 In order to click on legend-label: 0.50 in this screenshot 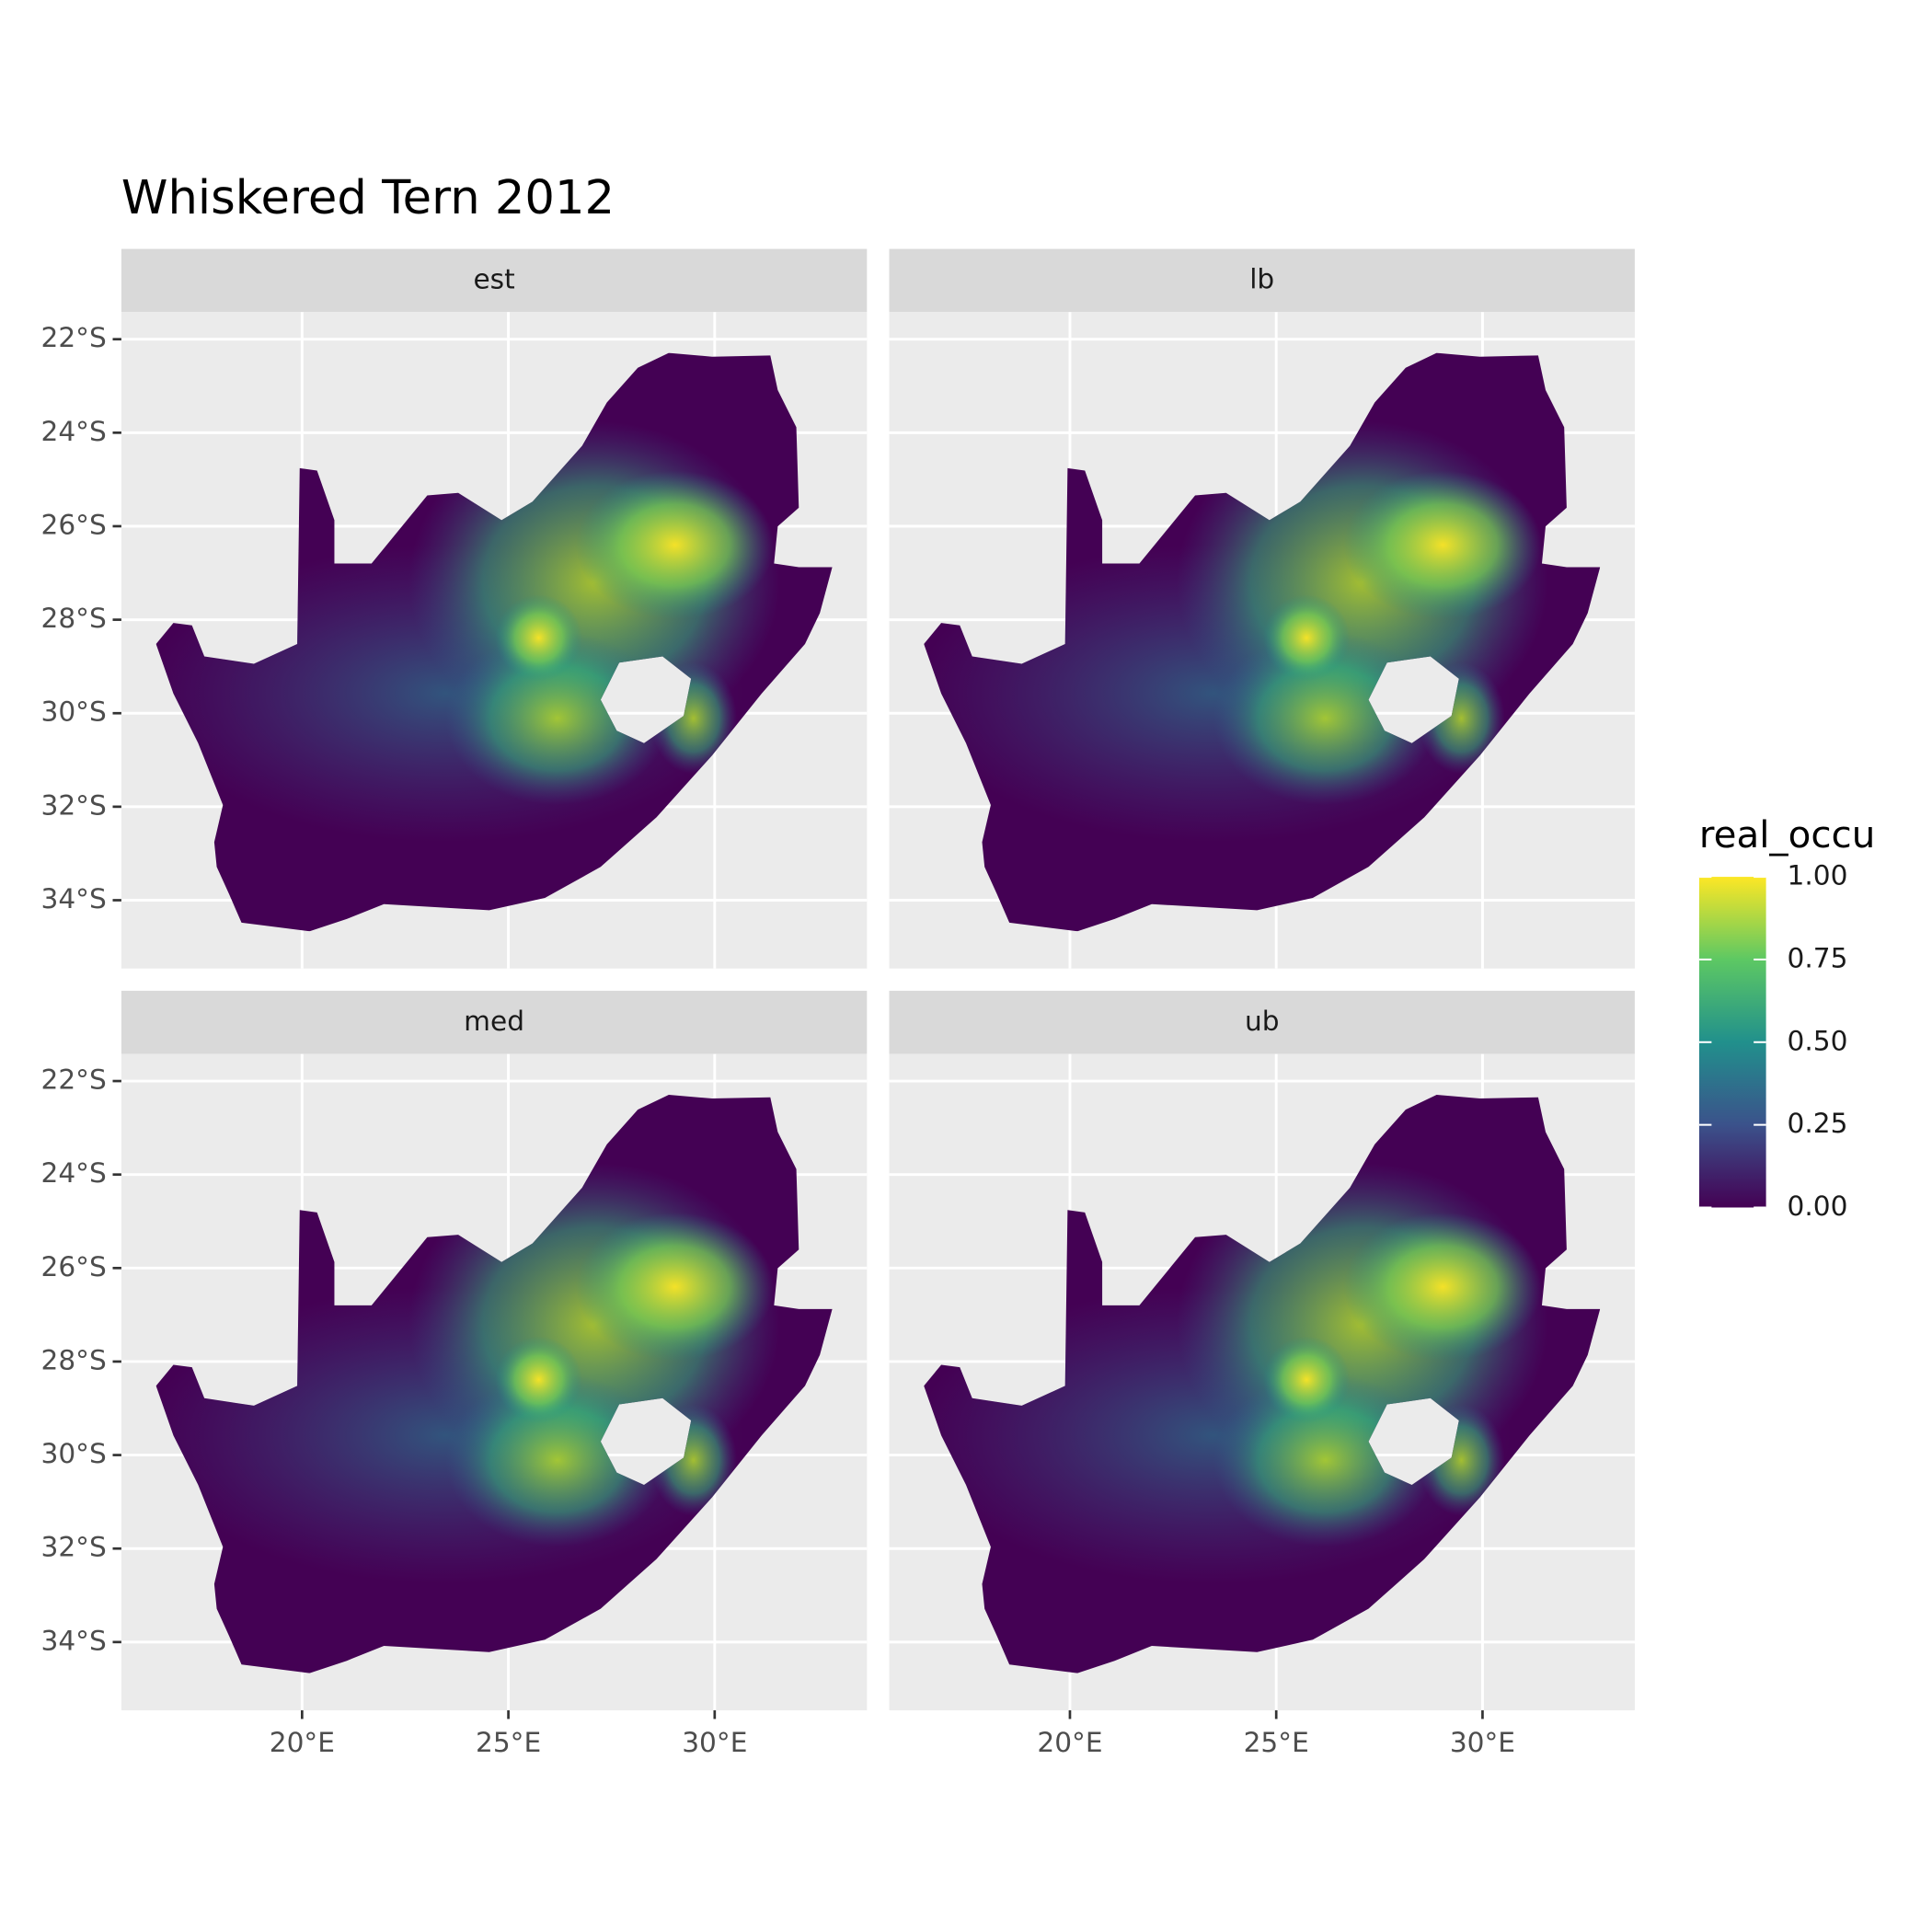, I will do `click(1818, 1040)`.